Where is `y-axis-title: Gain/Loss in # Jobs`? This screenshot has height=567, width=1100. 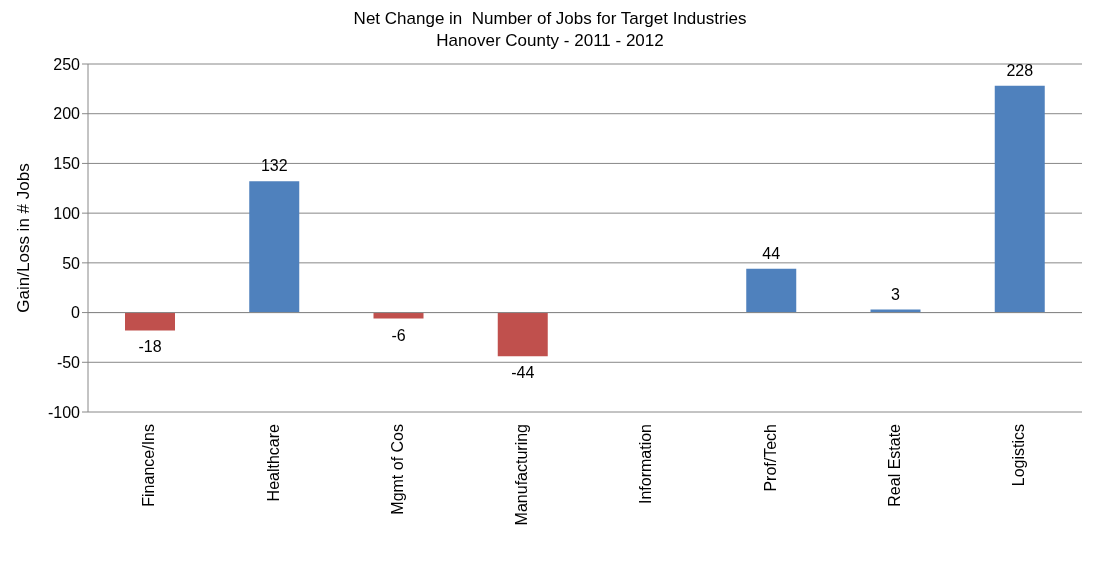 y-axis-title: Gain/Loss in # Jobs is located at coordinates (24, 238).